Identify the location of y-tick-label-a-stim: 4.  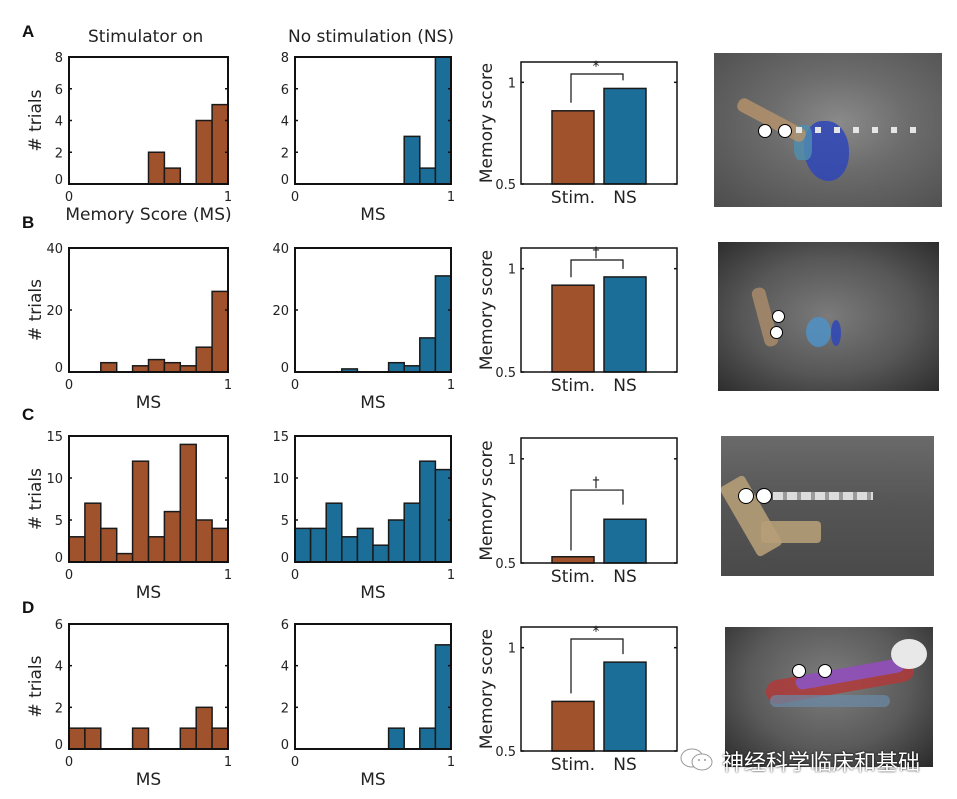
(59, 122).